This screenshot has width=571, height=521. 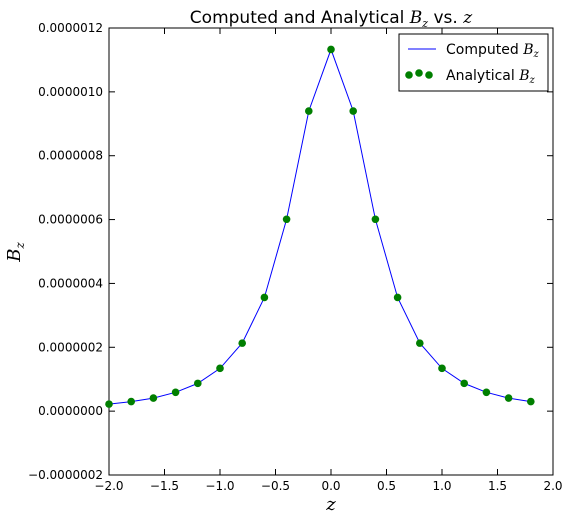 I want to click on x-tick-label: 2.0, so click(x=552, y=486).